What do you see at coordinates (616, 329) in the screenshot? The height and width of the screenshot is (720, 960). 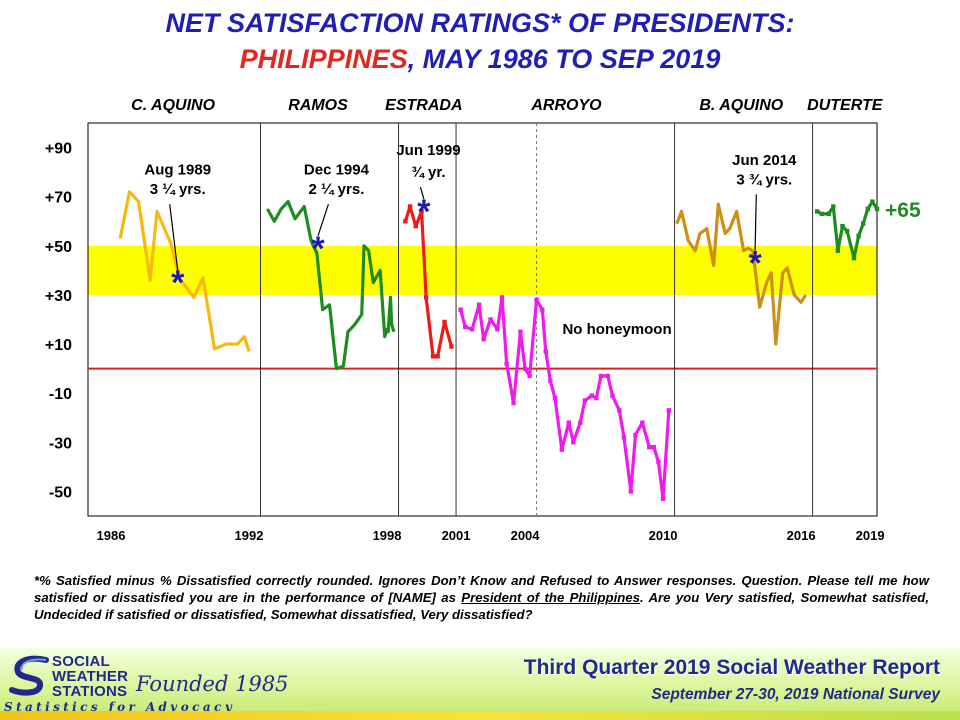 I see `annotation-text: No honeymoon` at bounding box center [616, 329].